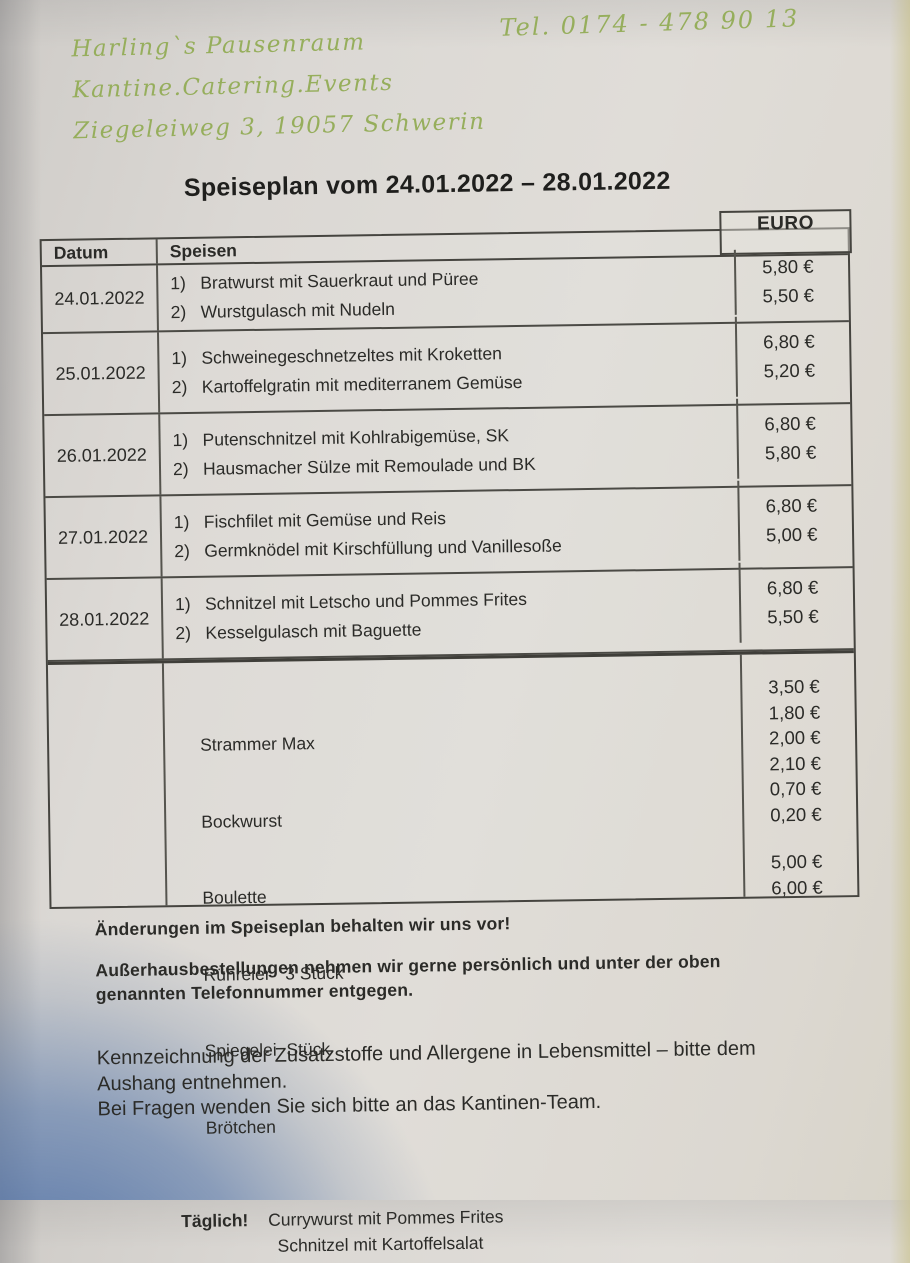  What do you see at coordinates (470, 742) in the screenshot?
I see `extras-item: Strammer Max` at bounding box center [470, 742].